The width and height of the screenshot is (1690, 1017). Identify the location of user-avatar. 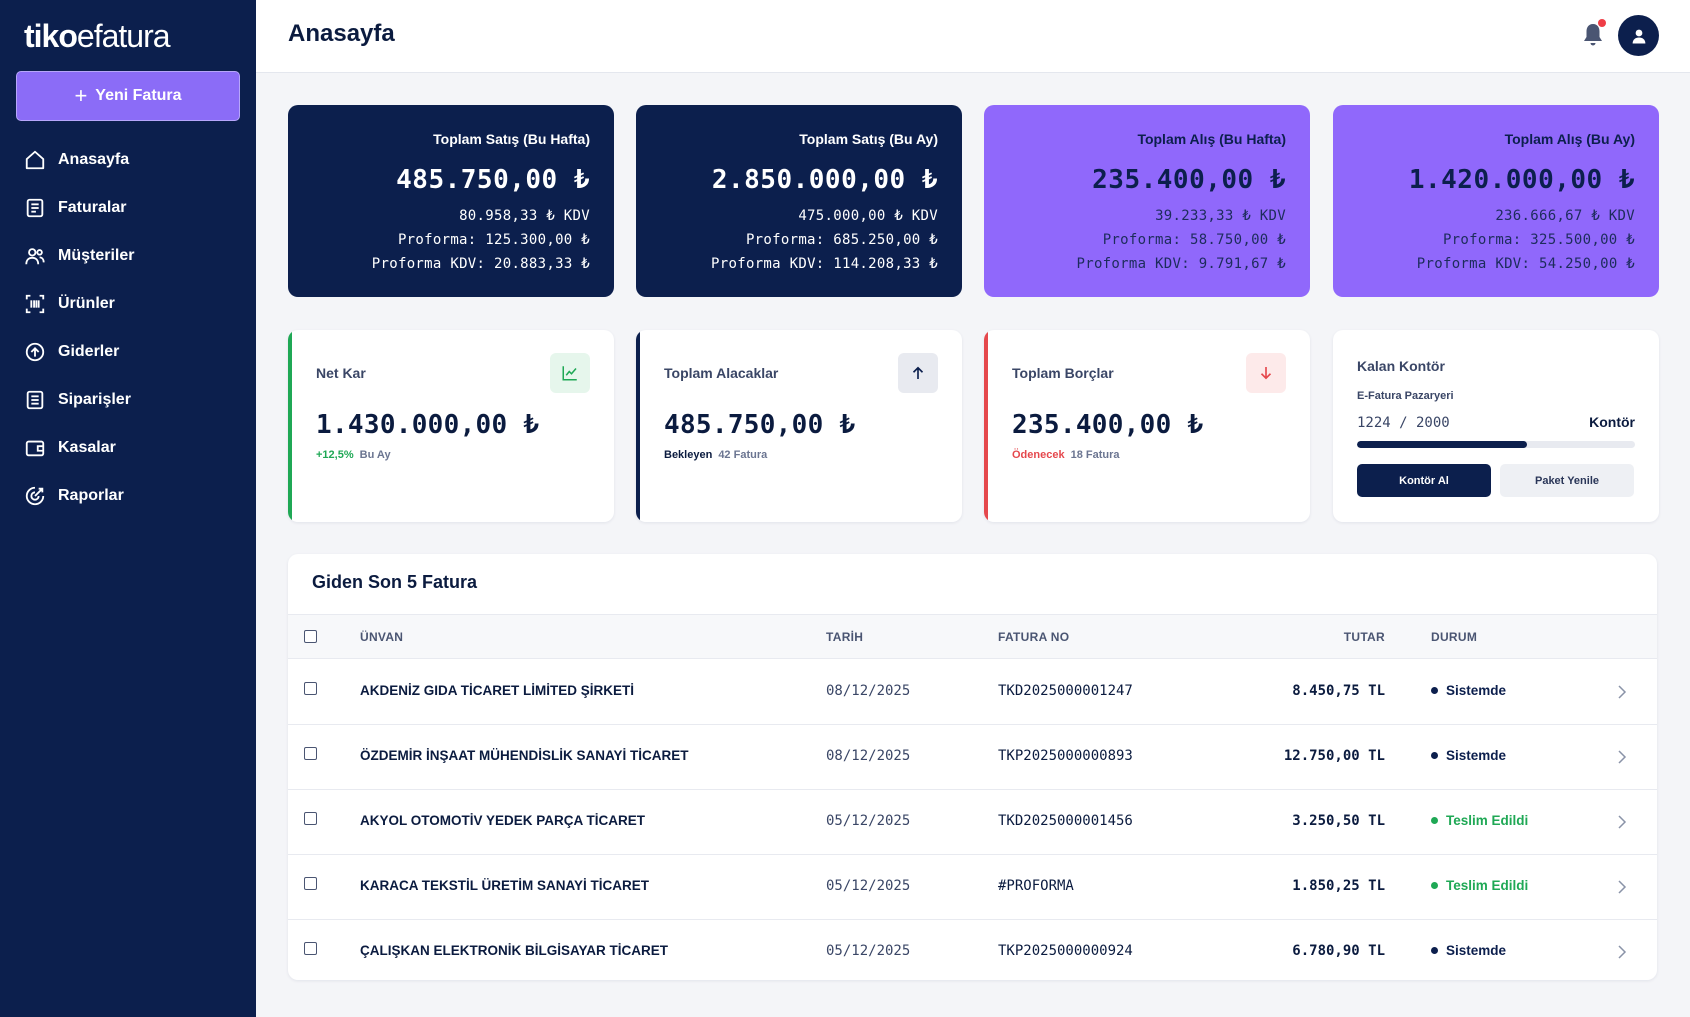
(1638, 35).